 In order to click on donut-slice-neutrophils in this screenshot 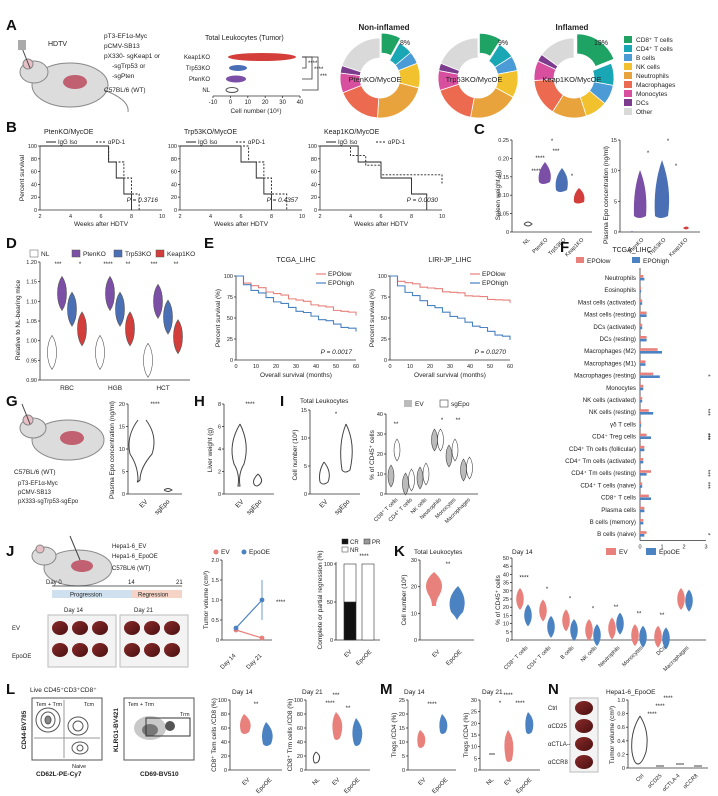, I will do `click(398, 100)`.